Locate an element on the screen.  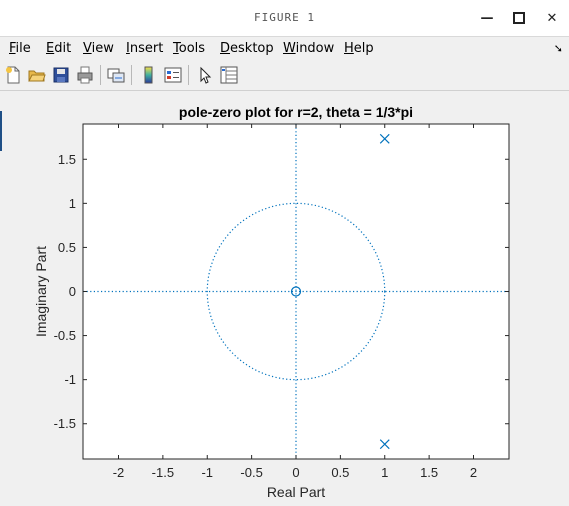
menu-desktop: Desktop is located at coordinates (247, 48).